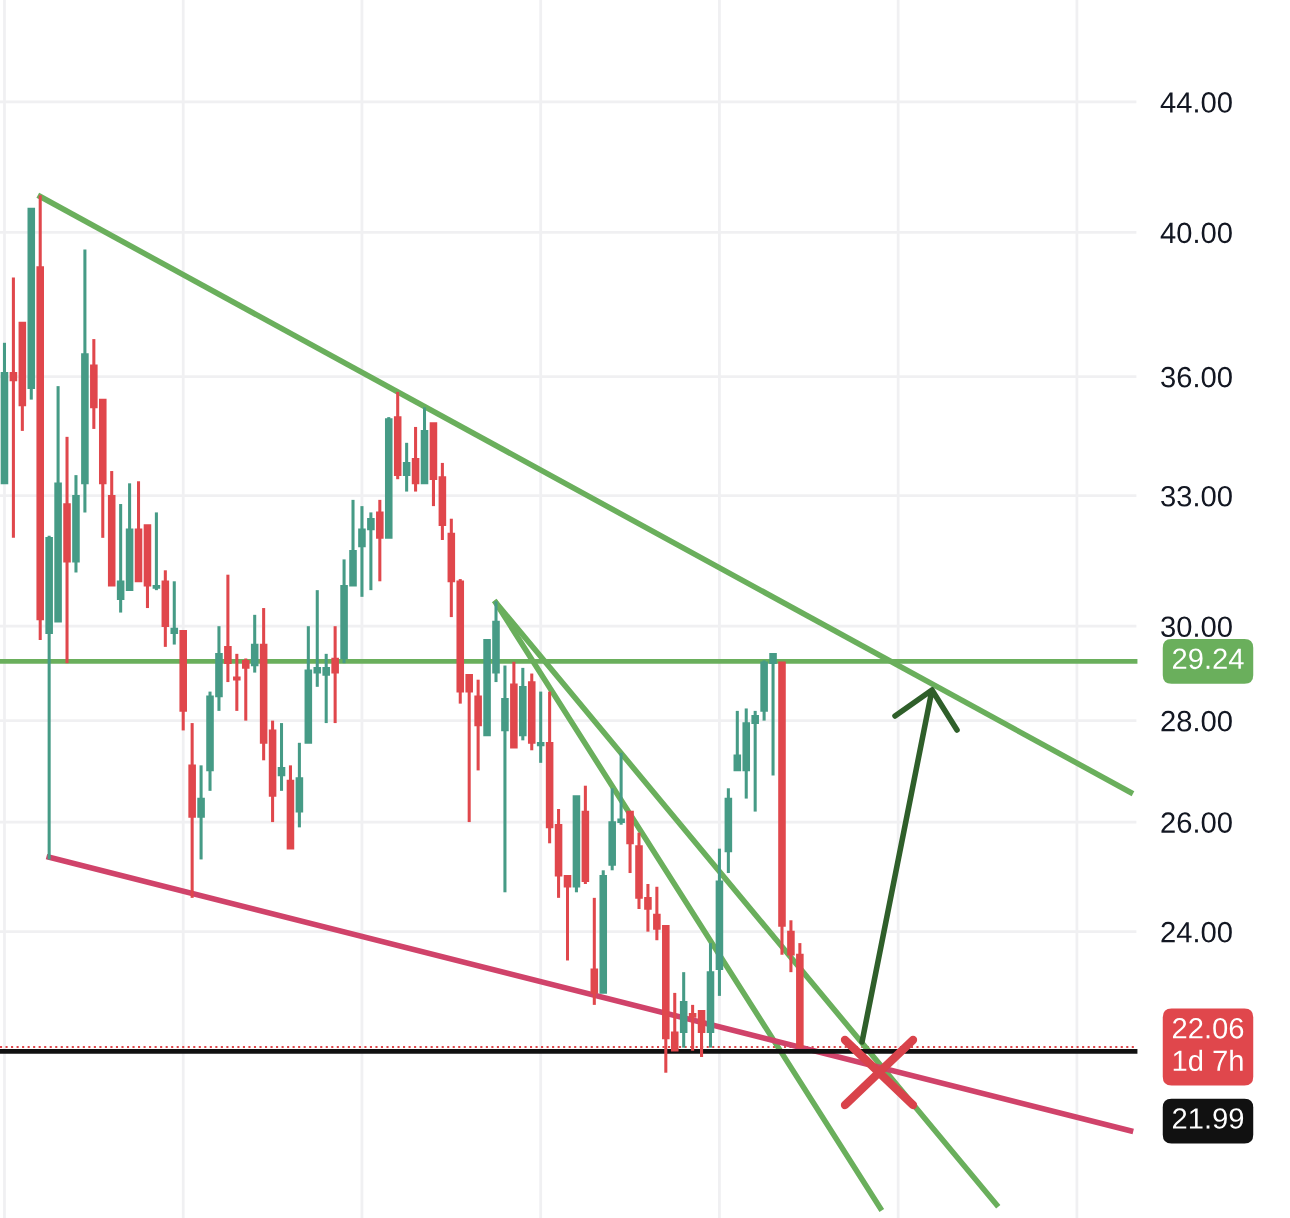 This screenshot has height=1218, width=1290. I want to click on y-tick-label: 33.00, so click(1196, 496).